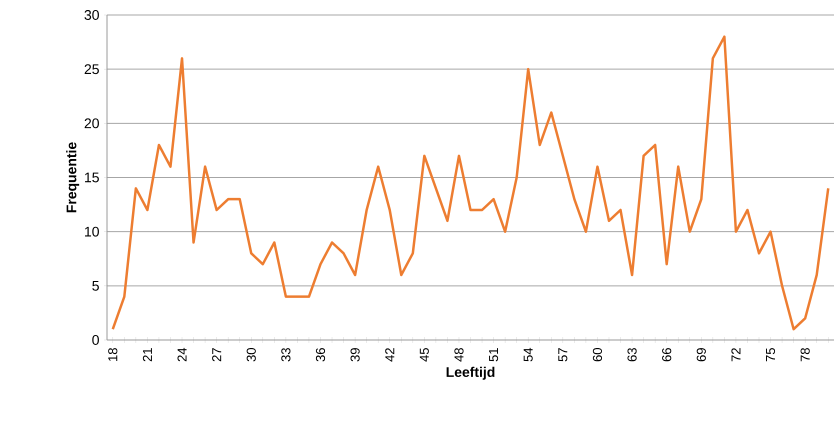  What do you see at coordinates (95, 285) in the screenshot?
I see `y-tick-label: 5` at bounding box center [95, 285].